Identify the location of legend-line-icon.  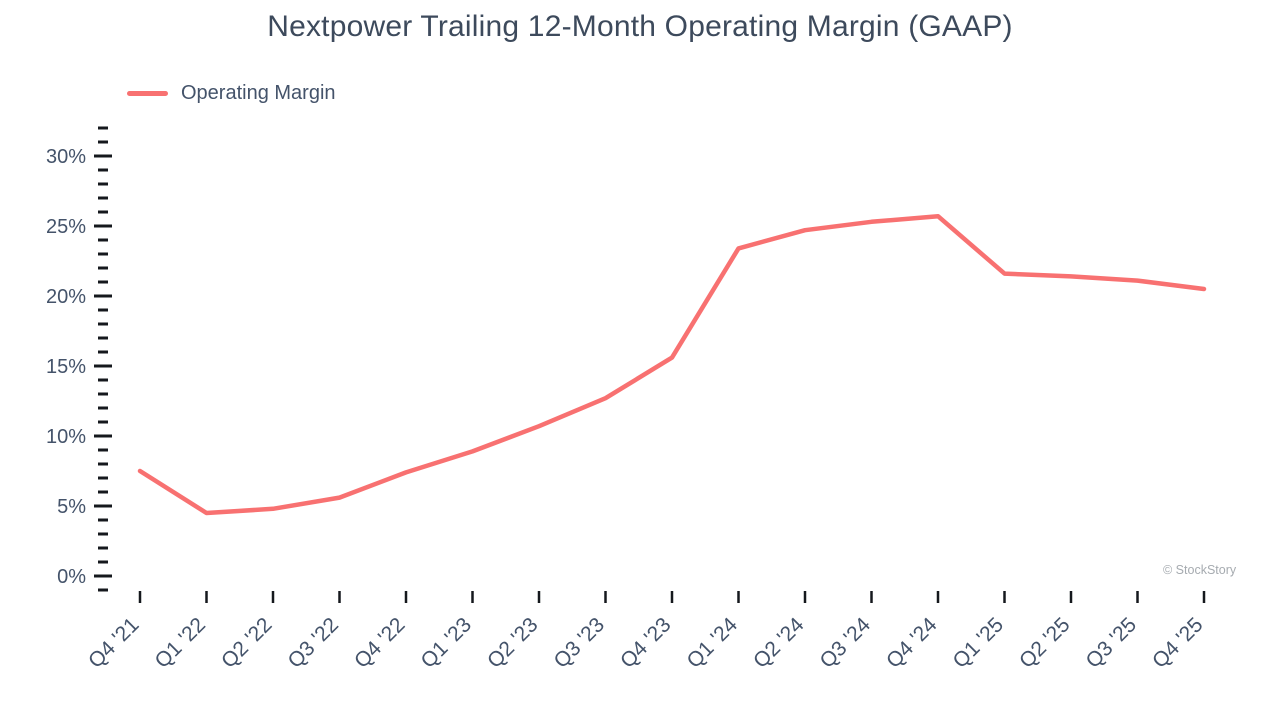
(147, 93).